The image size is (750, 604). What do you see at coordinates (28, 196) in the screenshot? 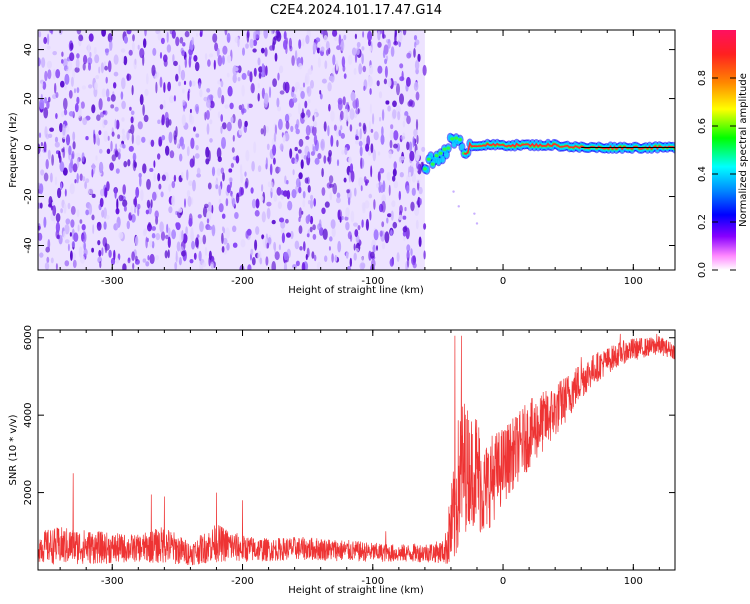
I see `y-tick-label: -20` at bounding box center [28, 196].